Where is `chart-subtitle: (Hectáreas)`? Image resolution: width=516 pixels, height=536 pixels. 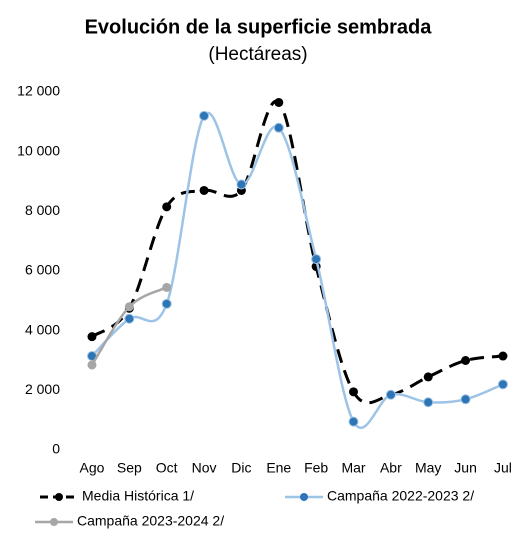
chart-subtitle: (Hectáreas) is located at coordinates (257, 54).